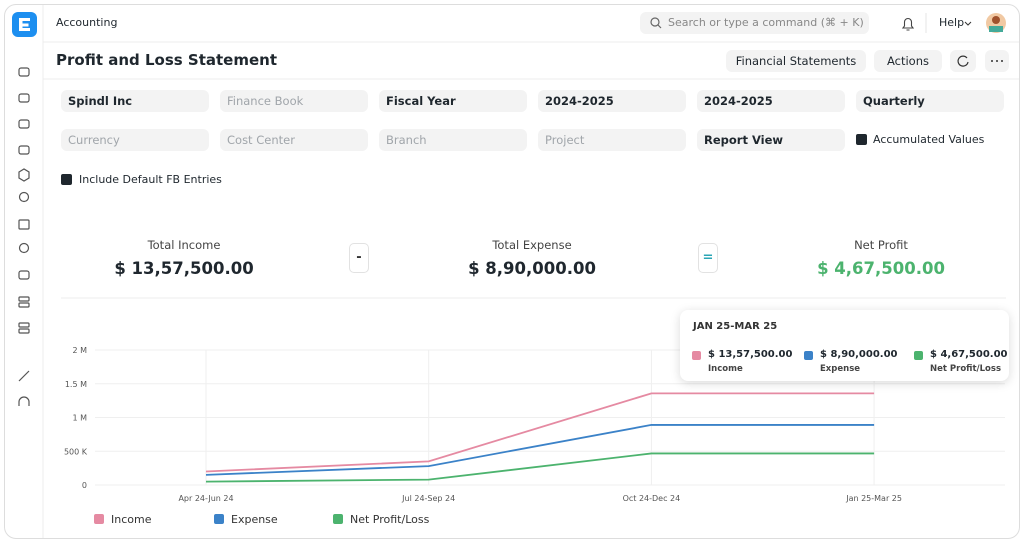 The width and height of the screenshot is (1024, 543). Describe the element at coordinates (294, 140) in the screenshot. I see `filter-field: Cost Center` at that location.